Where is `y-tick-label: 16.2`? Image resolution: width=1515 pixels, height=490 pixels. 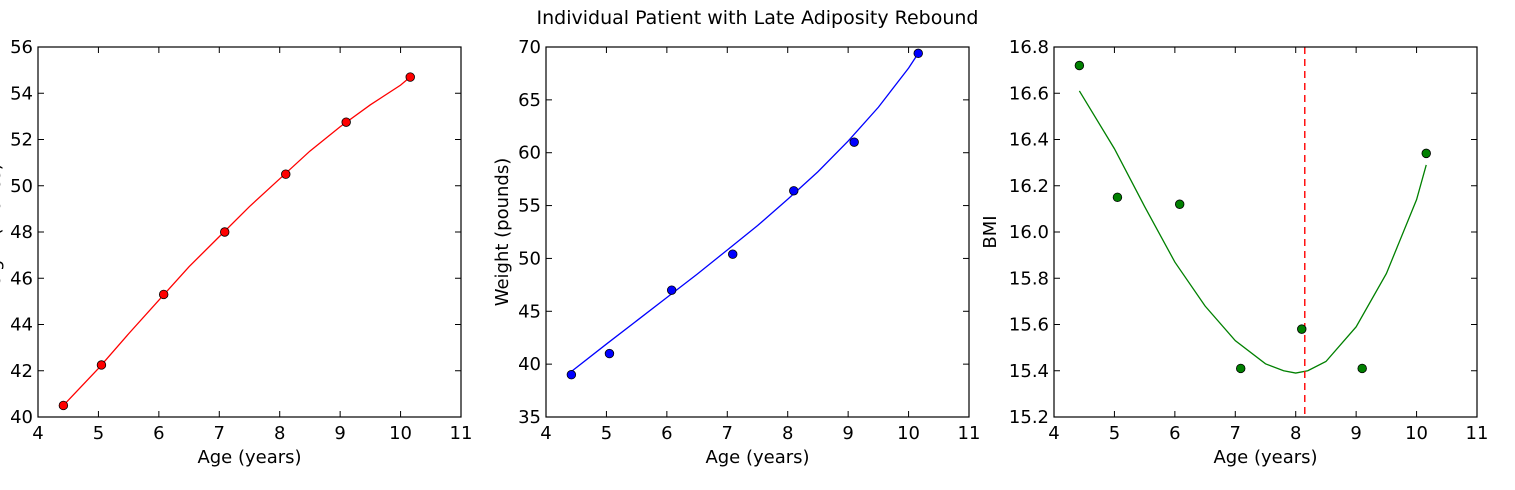 y-tick-label: 16.2 is located at coordinates (1029, 186).